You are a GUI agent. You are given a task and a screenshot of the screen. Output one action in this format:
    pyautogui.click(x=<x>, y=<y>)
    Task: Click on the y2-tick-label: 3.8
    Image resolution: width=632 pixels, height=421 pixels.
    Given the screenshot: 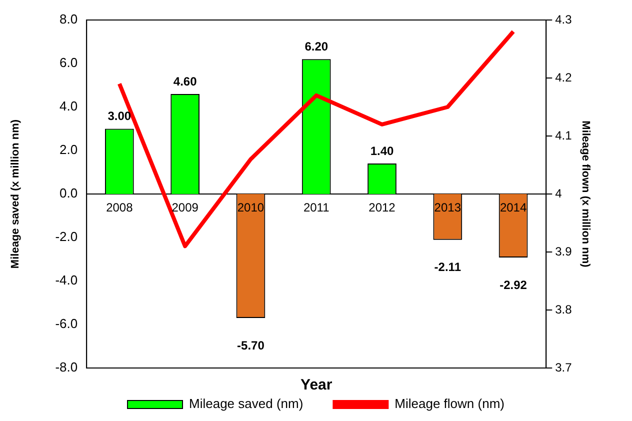 What is the action you would take?
    pyautogui.click(x=563, y=309)
    